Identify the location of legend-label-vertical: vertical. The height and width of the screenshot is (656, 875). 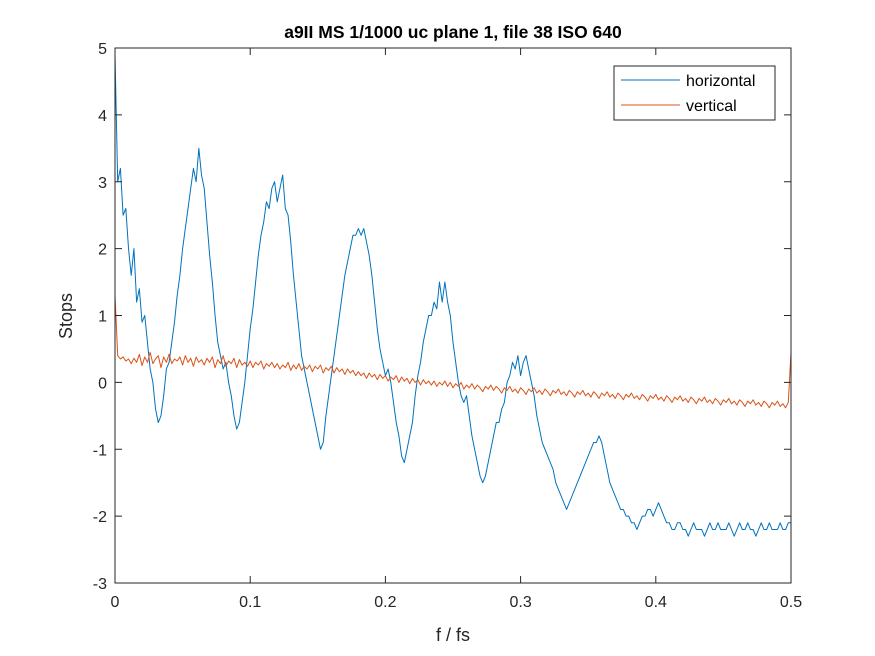
(711, 106).